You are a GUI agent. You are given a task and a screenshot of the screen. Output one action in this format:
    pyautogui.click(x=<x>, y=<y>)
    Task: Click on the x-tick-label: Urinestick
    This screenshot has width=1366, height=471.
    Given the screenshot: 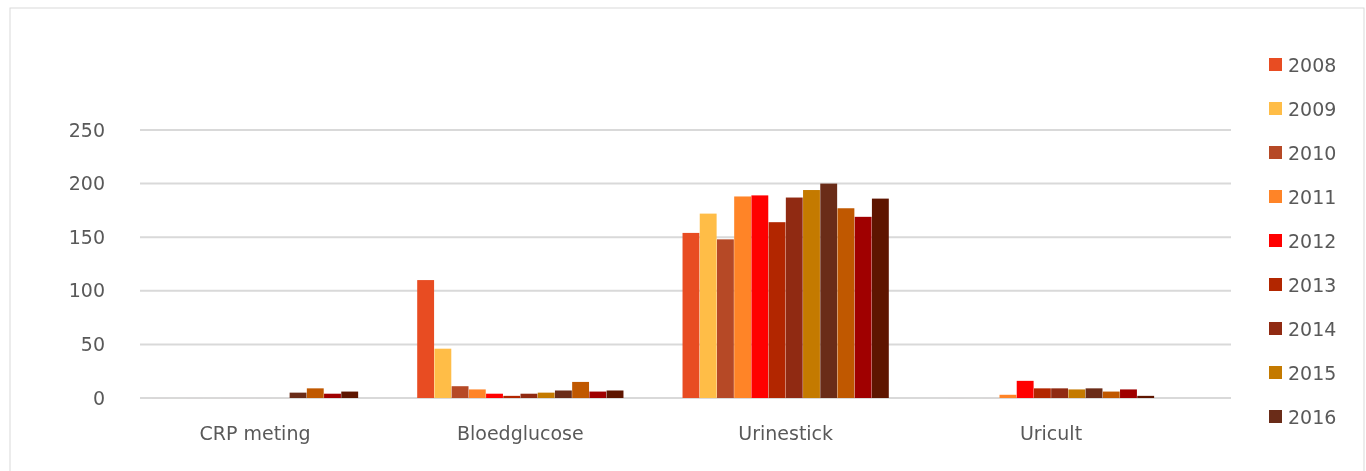 What is the action you would take?
    pyautogui.click(x=786, y=433)
    